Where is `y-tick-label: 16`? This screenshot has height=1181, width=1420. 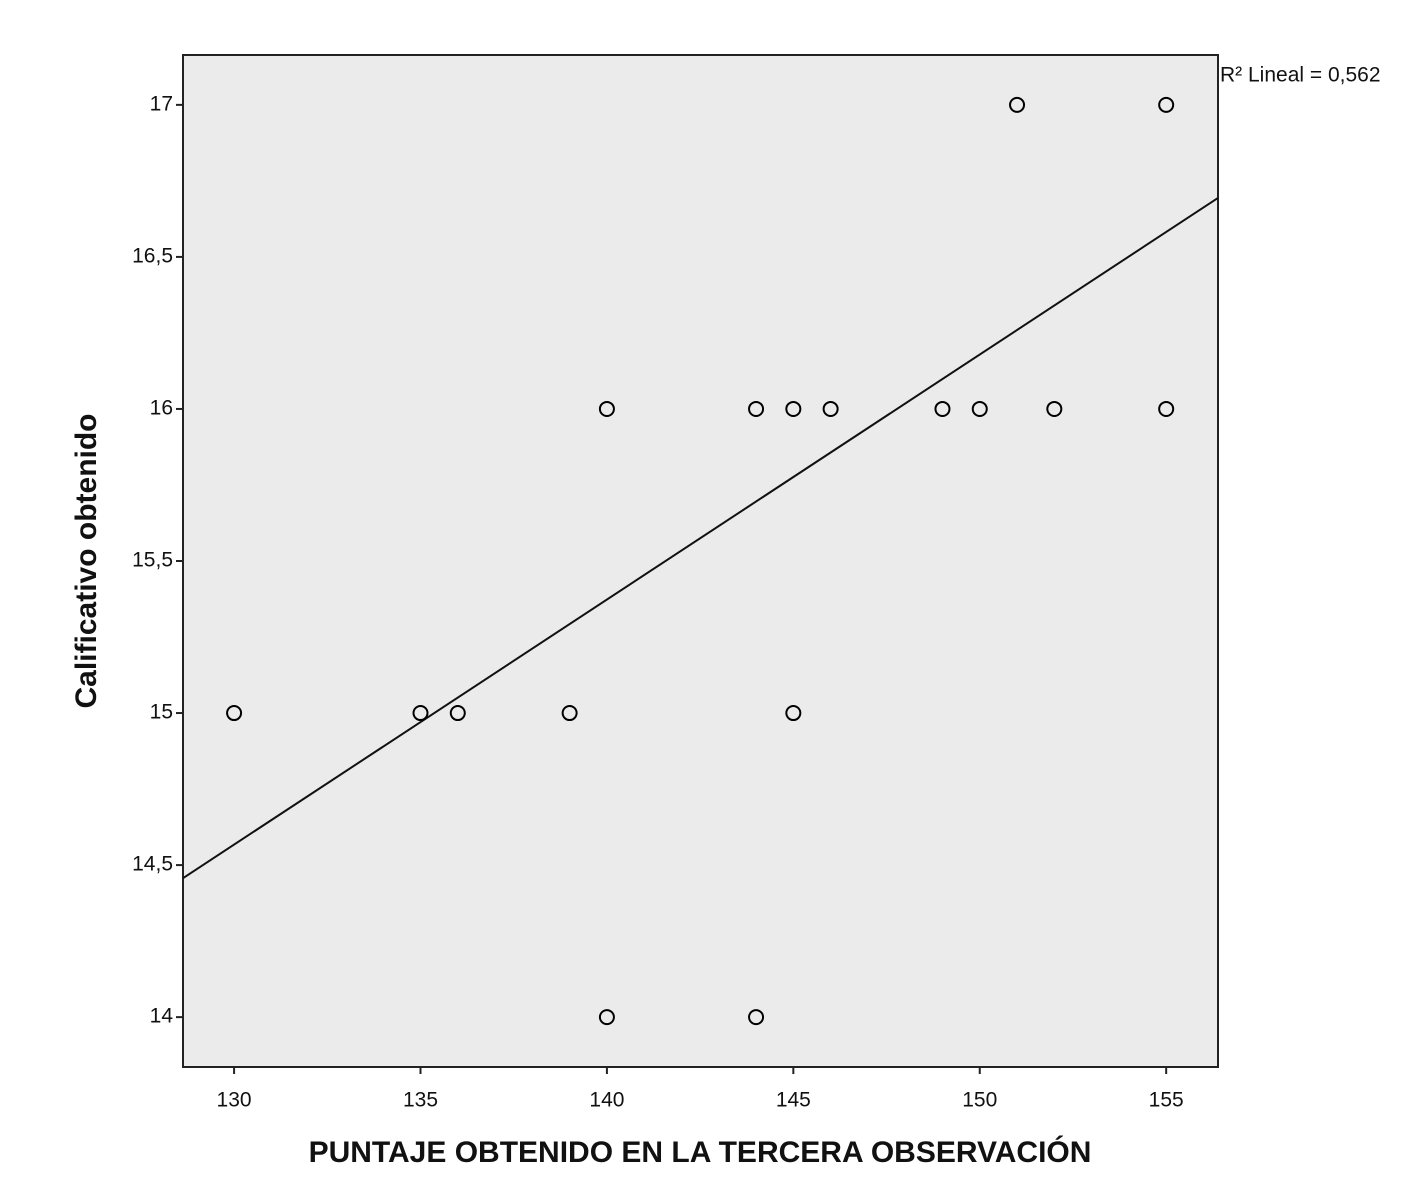
y-tick-label: 16 is located at coordinates (161, 408).